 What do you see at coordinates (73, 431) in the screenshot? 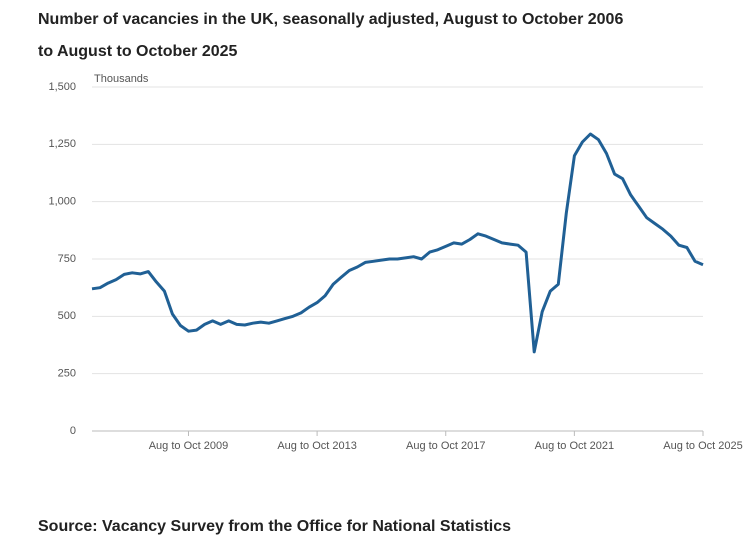
I see `y-tick-label: 0` at bounding box center [73, 431].